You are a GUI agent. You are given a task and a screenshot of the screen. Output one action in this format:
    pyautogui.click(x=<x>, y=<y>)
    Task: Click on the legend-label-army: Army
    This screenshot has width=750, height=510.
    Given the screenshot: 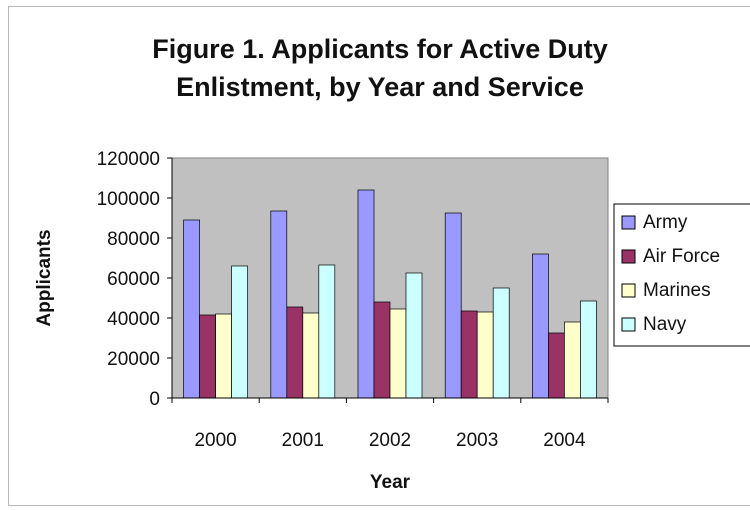 What is the action you would take?
    pyautogui.click(x=665, y=222)
    